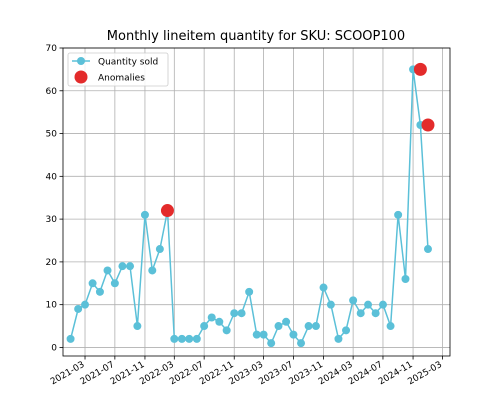  What do you see at coordinates (52, 177) in the screenshot?
I see `y-tick-label: 40` at bounding box center [52, 177].